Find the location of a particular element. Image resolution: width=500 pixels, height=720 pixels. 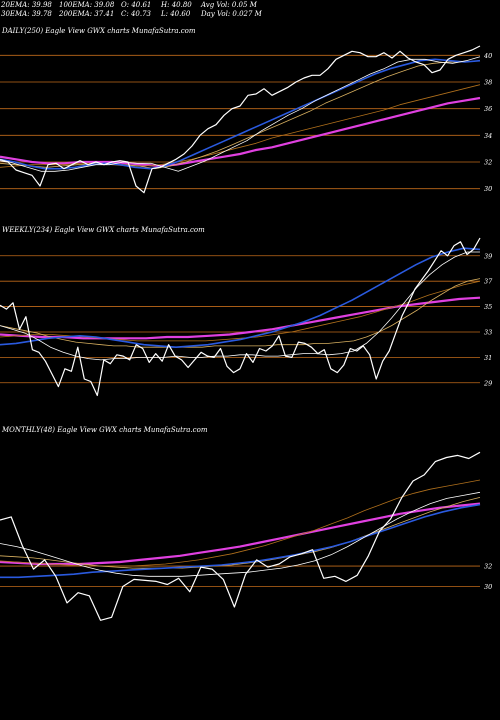

stat-200ema: 200EMA: 37.41 is located at coordinates (87, 14).